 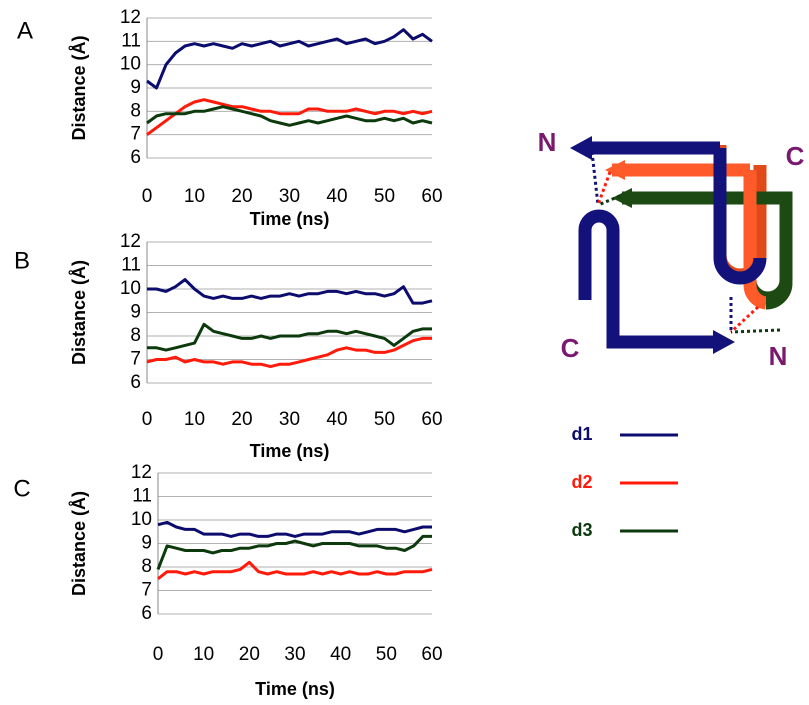 What do you see at coordinates (22, 260) in the screenshot?
I see `panel-label: B` at bounding box center [22, 260].